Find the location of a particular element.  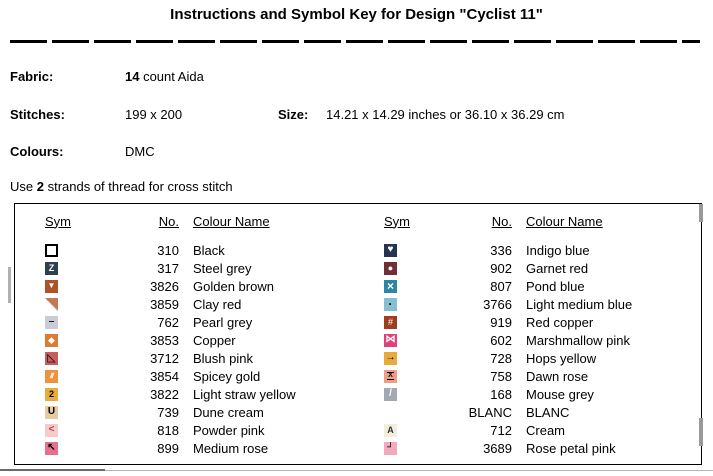

thread-number: 336 is located at coordinates (501, 250).